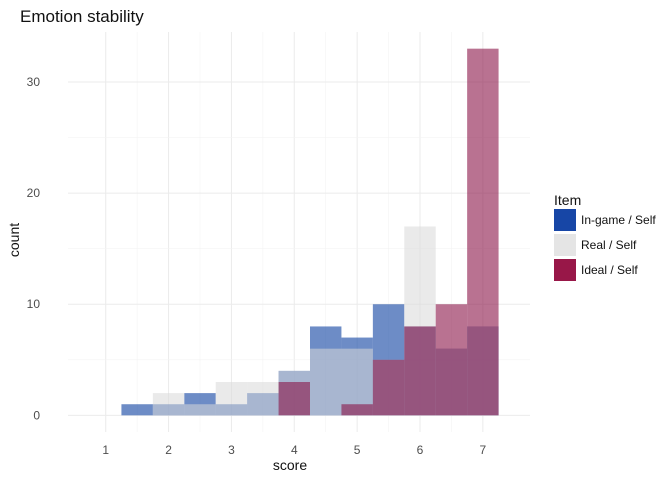 This screenshot has width=672, height=480. What do you see at coordinates (34, 304) in the screenshot?
I see `y-tick-label: 10` at bounding box center [34, 304].